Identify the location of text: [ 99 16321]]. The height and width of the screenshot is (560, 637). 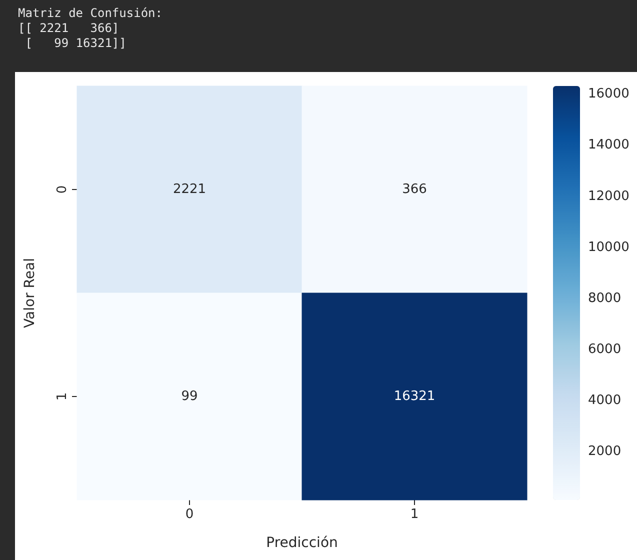
(76, 43).